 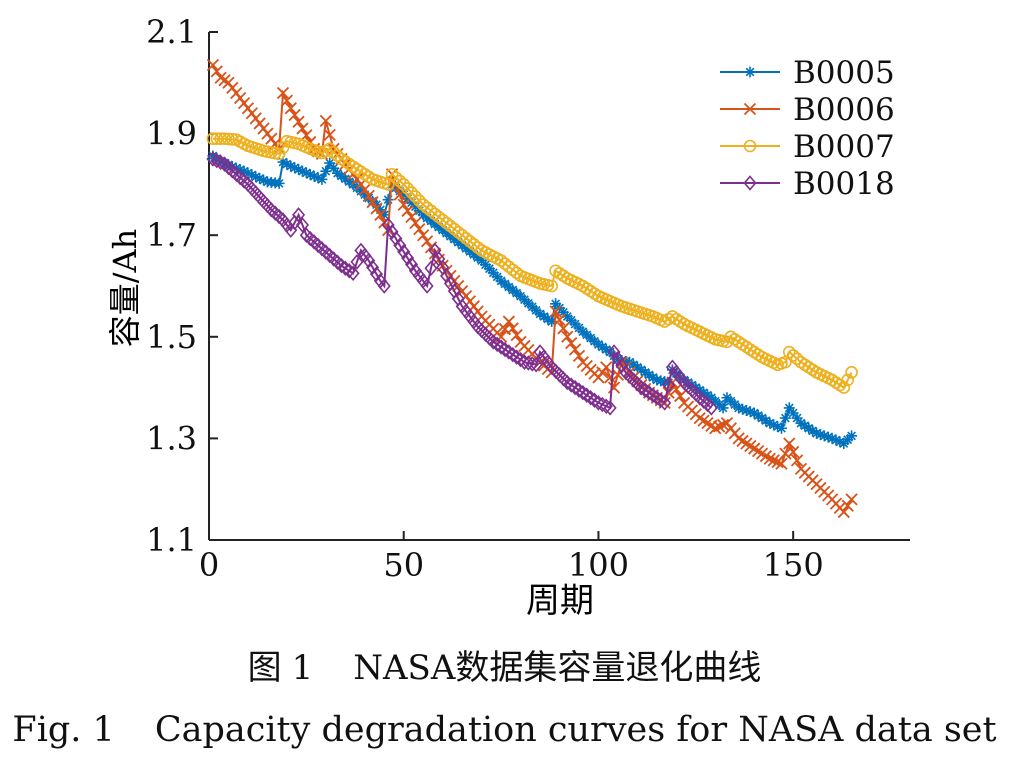 I want to click on y-tick-label: 1.5, so click(x=171, y=337).